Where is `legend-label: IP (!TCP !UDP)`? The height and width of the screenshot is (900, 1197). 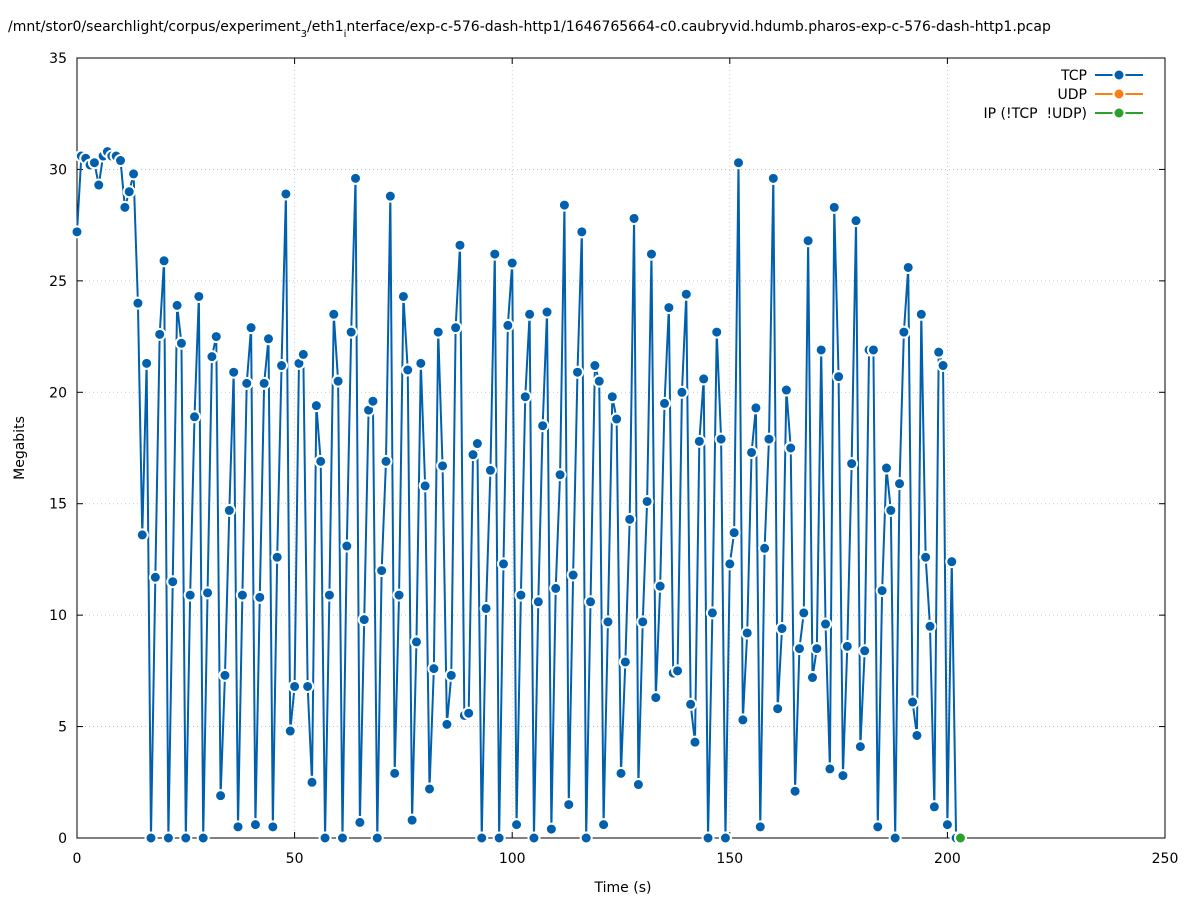 legend-label: IP (!TCP !UDP) is located at coordinates (1036, 114).